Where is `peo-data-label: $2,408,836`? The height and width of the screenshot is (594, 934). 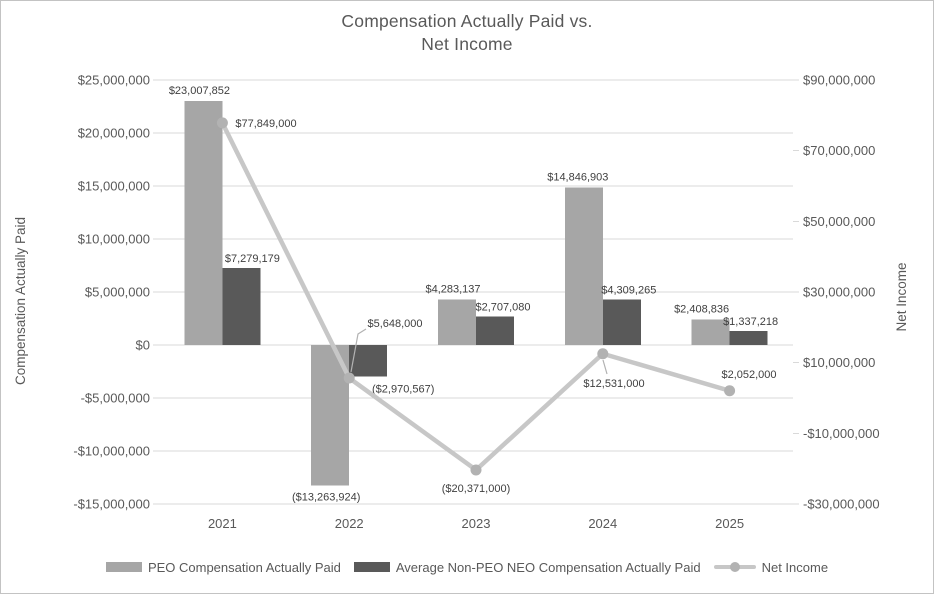
peo-data-label: $2,408,836 is located at coordinates (701, 309).